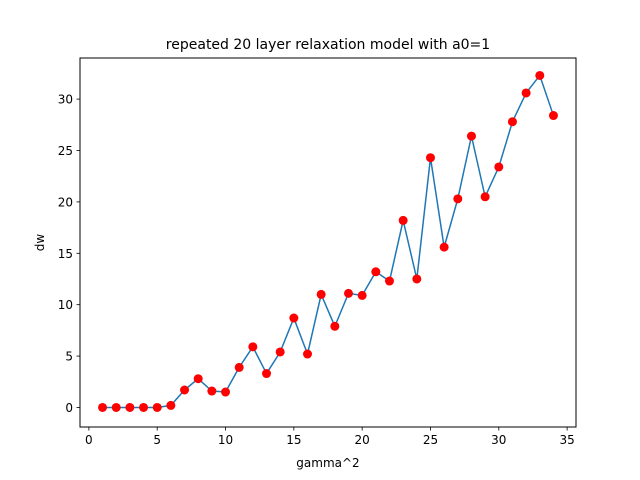 The width and height of the screenshot is (640, 480). Describe the element at coordinates (327, 463) in the screenshot. I see `x-axis-label: gamma^2` at that location.